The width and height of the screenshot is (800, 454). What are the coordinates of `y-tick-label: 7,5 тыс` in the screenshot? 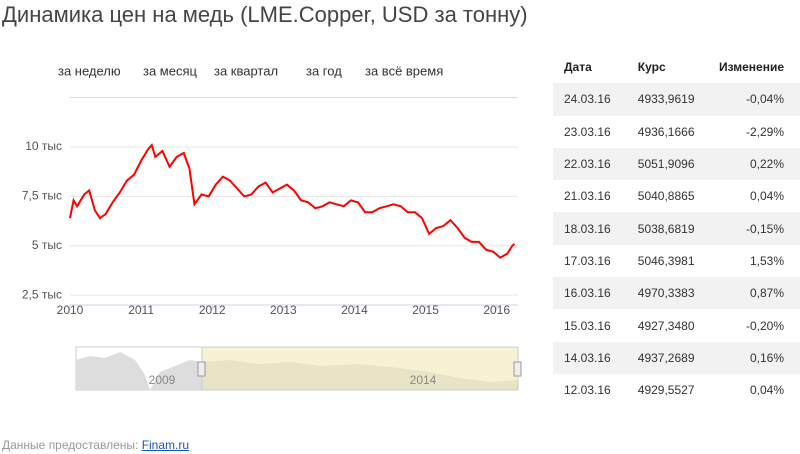 It's located at (42, 196).